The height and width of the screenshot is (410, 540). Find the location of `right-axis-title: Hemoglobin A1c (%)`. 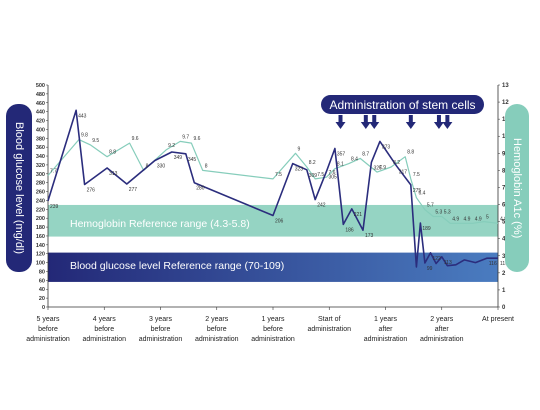

right-axis-title: Hemoglobin A1c (%) is located at coordinates (517, 188).